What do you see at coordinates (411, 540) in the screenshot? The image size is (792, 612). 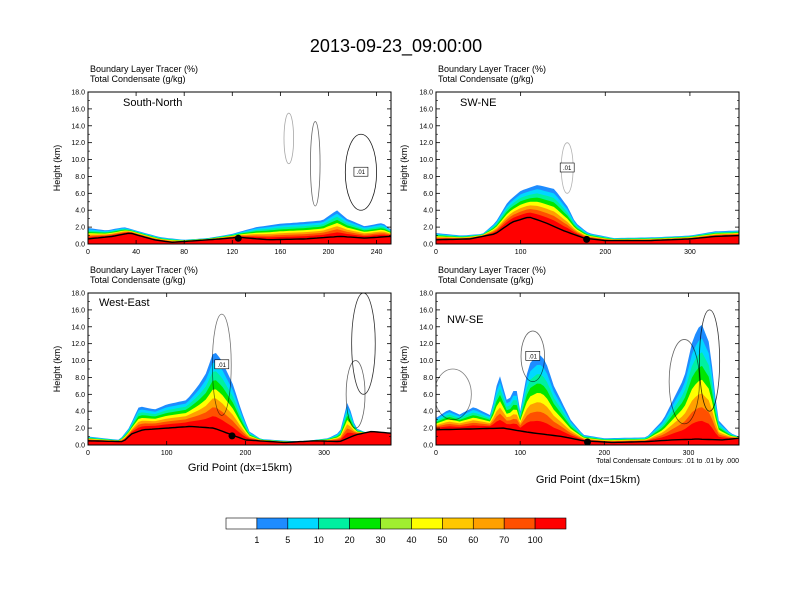 I see `colorbar-label: 40` at bounding box center [411, 540].